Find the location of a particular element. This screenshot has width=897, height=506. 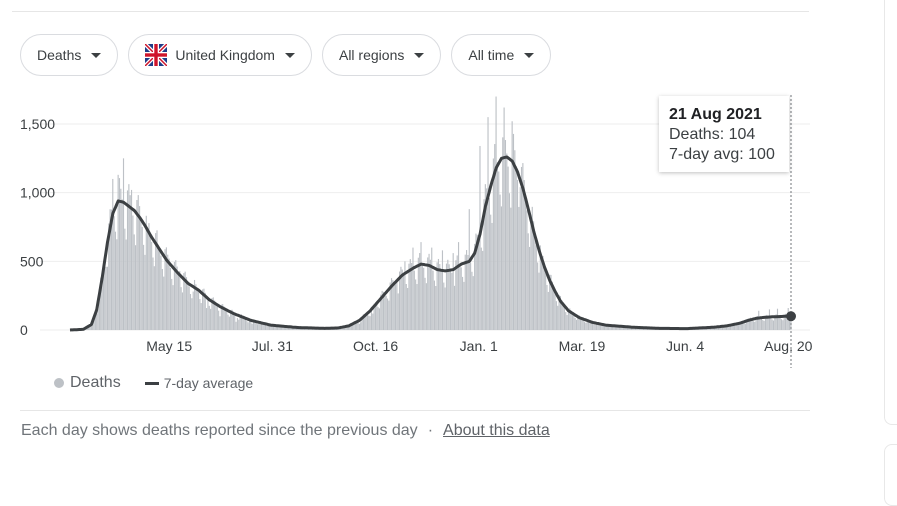

avg-legend-line-icon is located at coordinates (152, 383).